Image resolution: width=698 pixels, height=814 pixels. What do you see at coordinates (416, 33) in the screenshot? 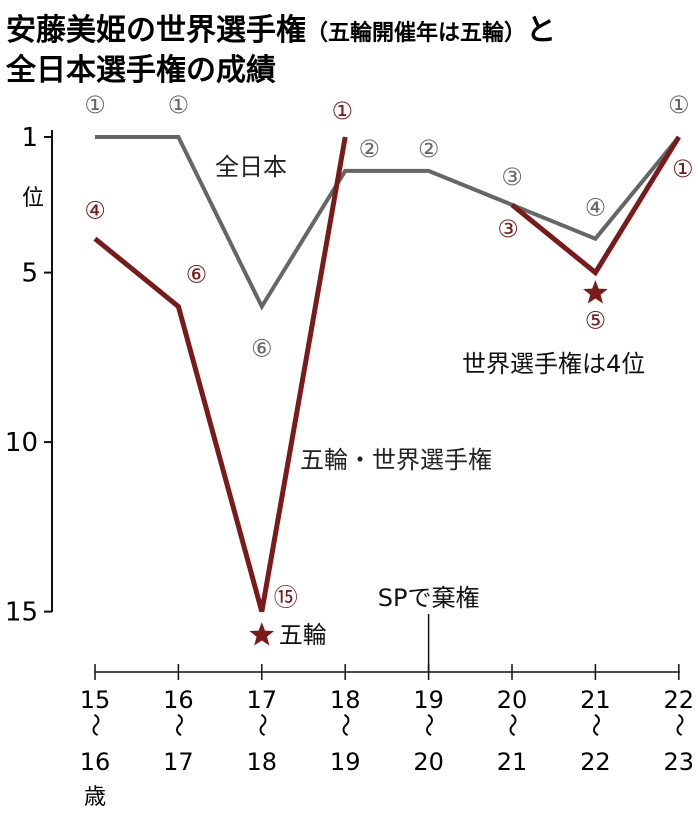
I see `title-paren: （五輪開催年は五輪）` at bounding box center [416, 33].